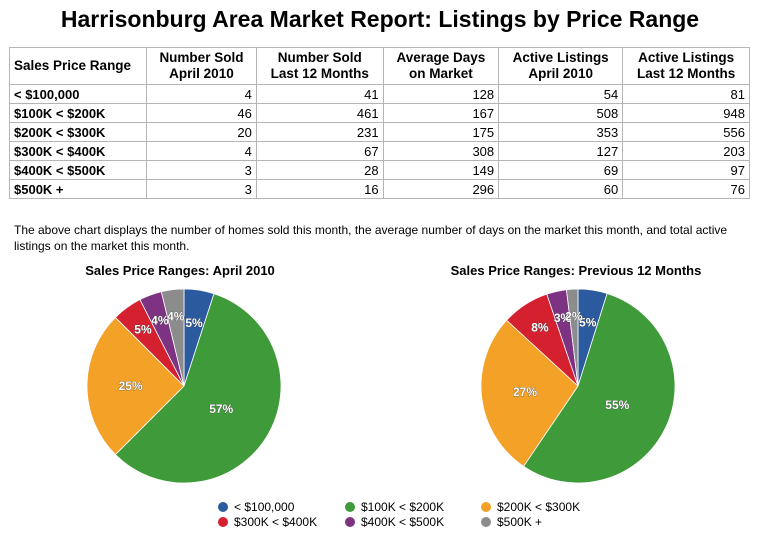  What do you see at coordinates (221, 409) in the screenshot?
I see `pie-slice-label: 57%` at bounding box center [221, 409].